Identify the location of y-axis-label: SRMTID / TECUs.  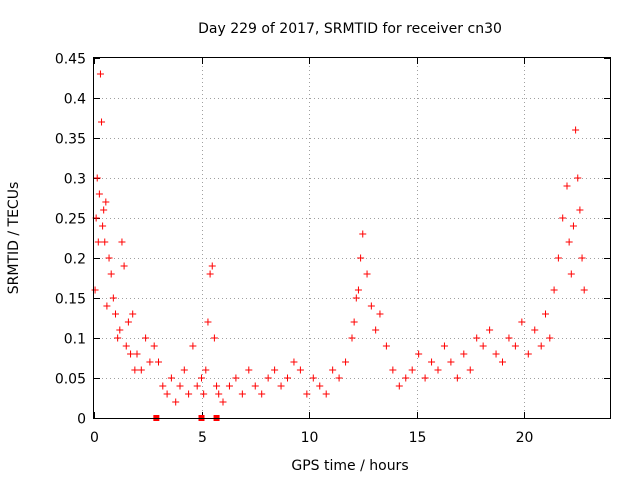
(14, 238).